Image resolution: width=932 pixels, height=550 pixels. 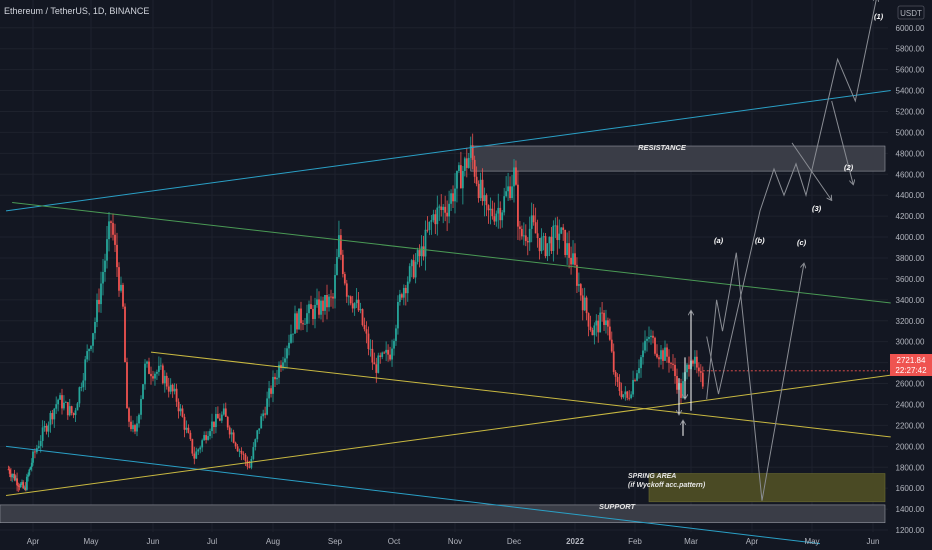 I want to click on price-tick-label: 1200.00, so click(x=910, y=530).